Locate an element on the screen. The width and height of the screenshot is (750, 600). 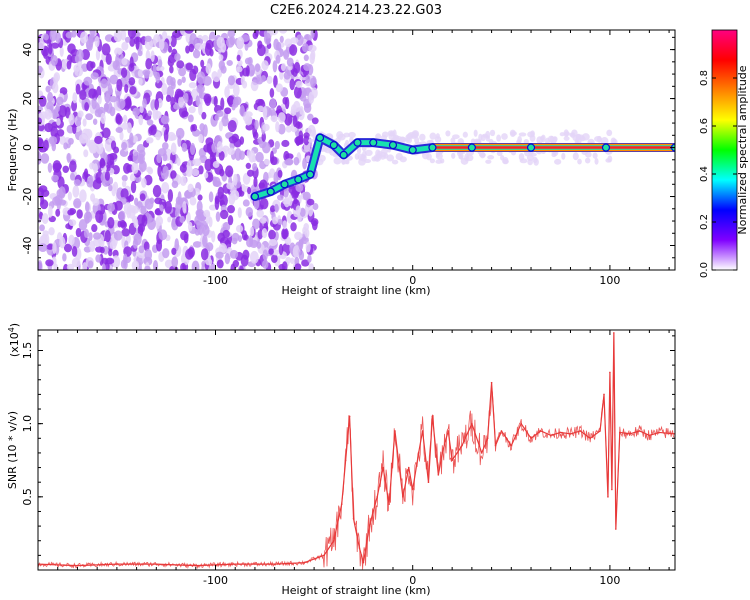
figure-title: C2E6.2024.214.23.22.G03 is located at coordinates (356, 10).